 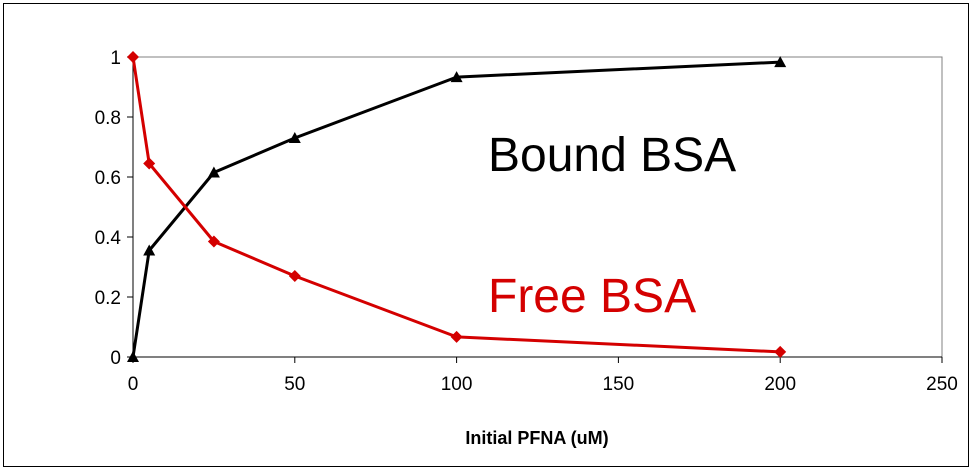 I want to click on x-tick-label: 250, so click(x=942, y=384).